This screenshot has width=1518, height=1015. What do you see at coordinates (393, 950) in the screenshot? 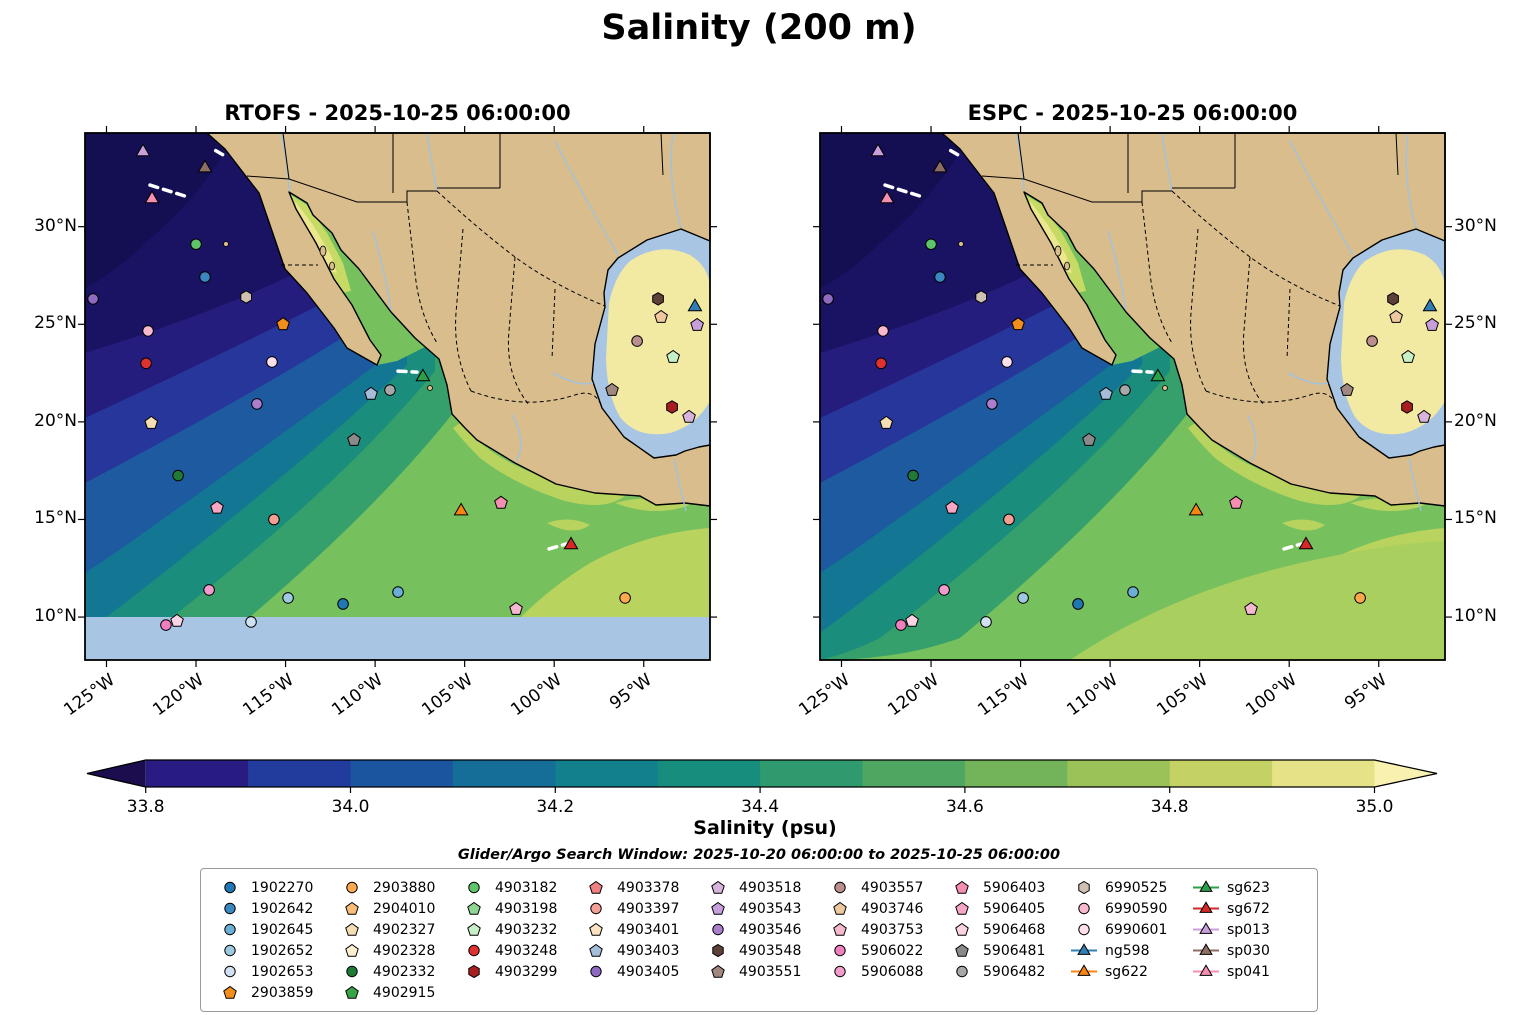
I see `legend-item-4902328: 4902328` at bounding box center [393, 950].